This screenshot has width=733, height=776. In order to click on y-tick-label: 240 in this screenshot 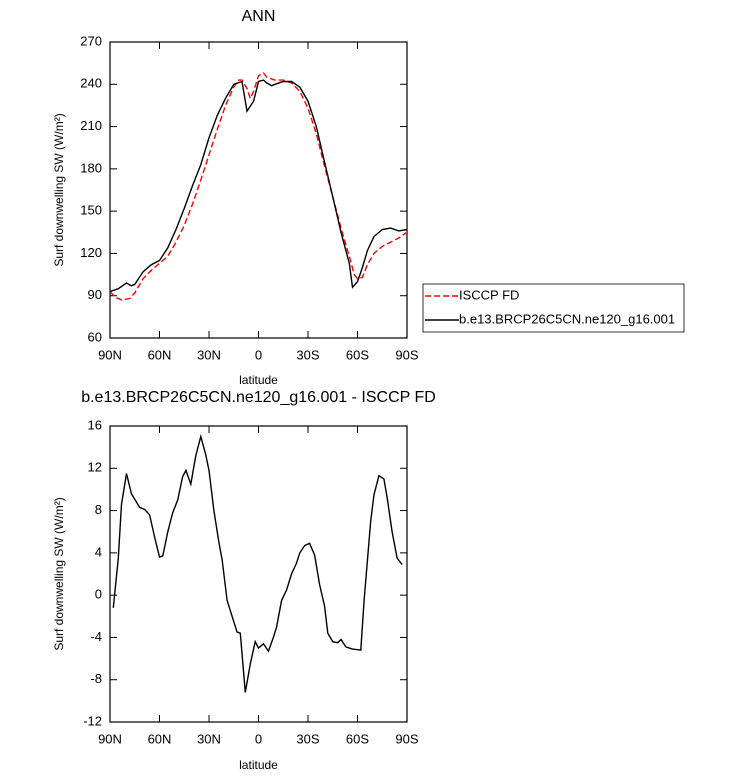, I will do `click(91, 83)`.